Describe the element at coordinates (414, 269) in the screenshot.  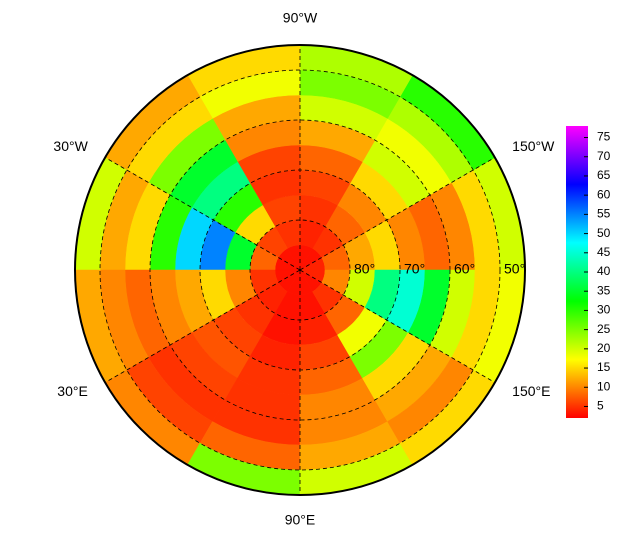
I see `latitude-label: 70°` at that location.